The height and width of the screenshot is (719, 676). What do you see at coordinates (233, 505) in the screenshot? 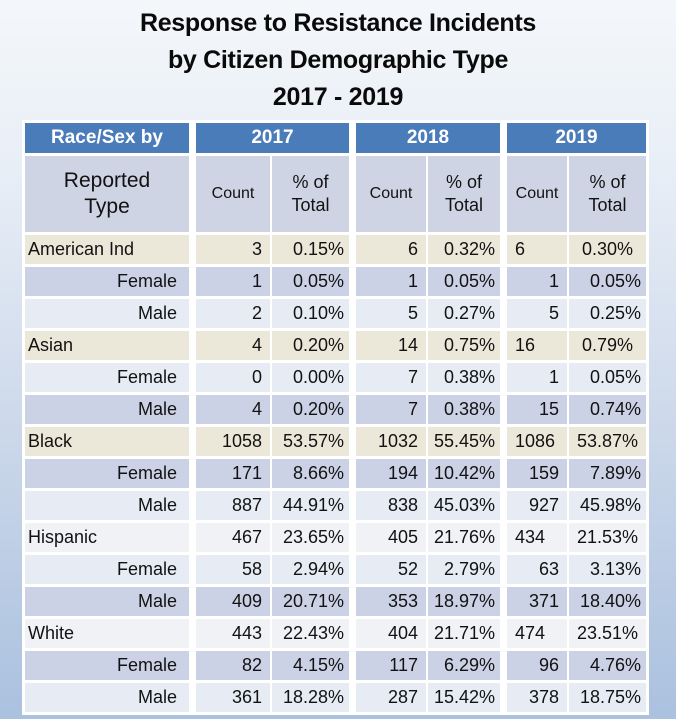
I see `cell-2017-count: 887` at bounding box center [233, 505].